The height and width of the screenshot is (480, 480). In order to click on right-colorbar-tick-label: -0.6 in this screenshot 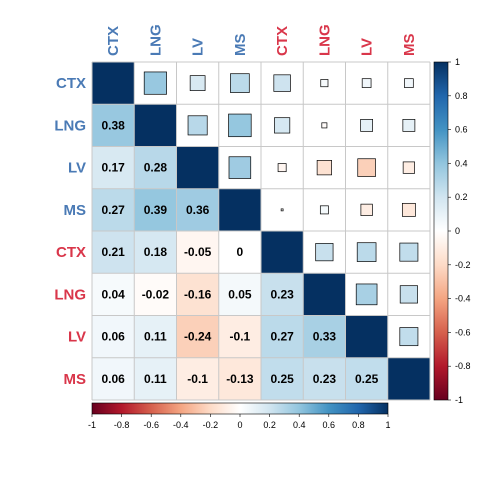, I will do `click(463, 332)`.